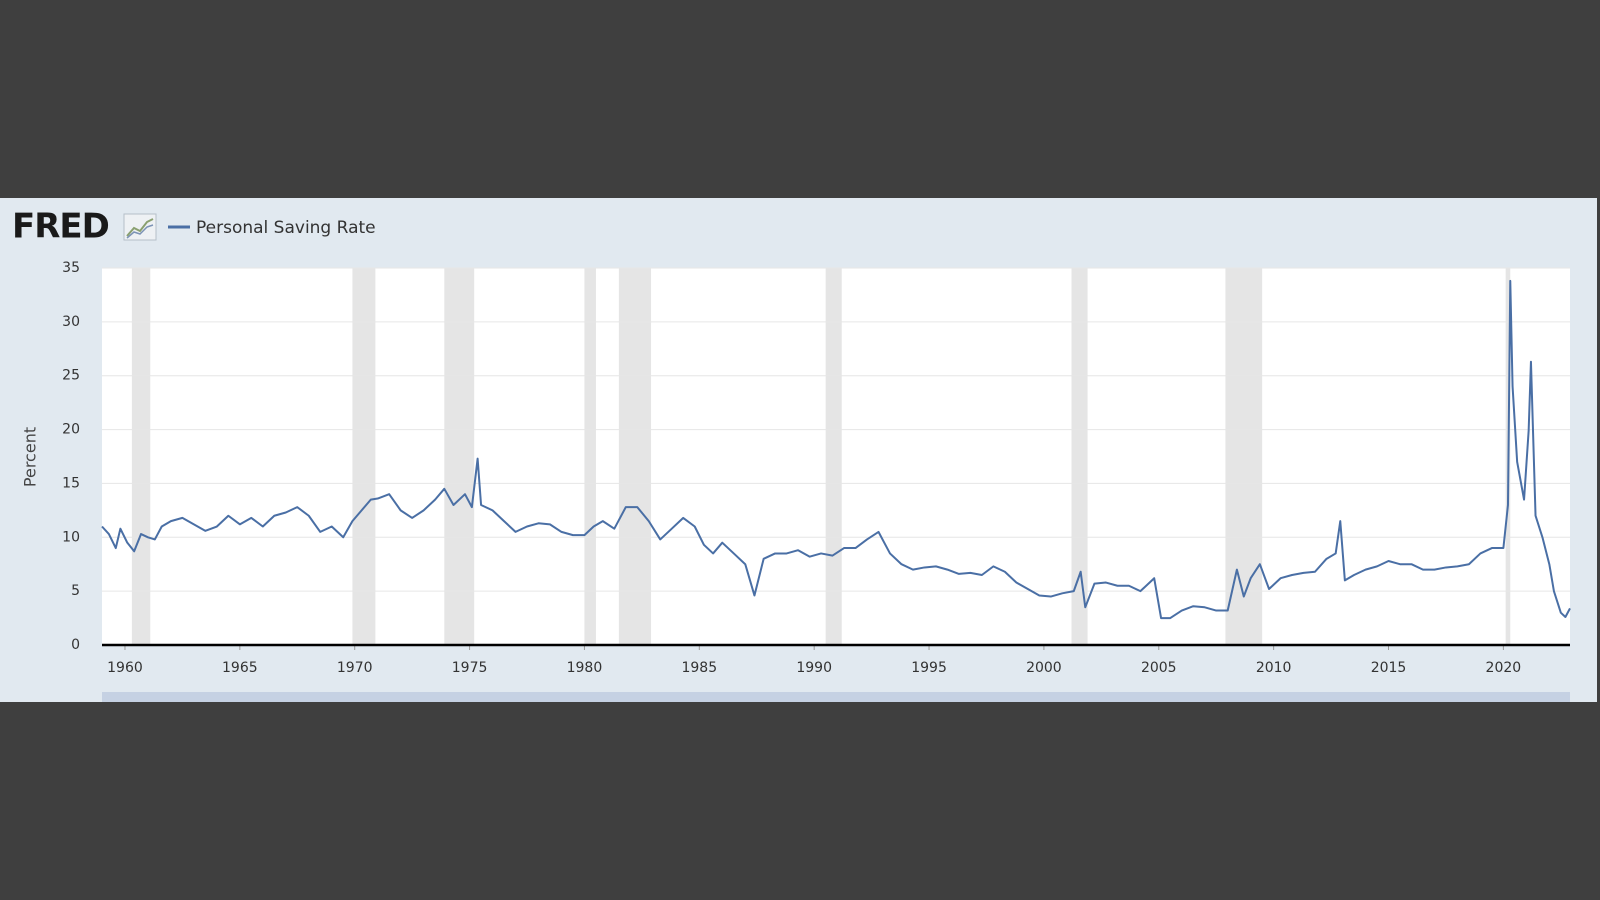  I want to click on x-tick-label: 2010, so click(1274, 668).